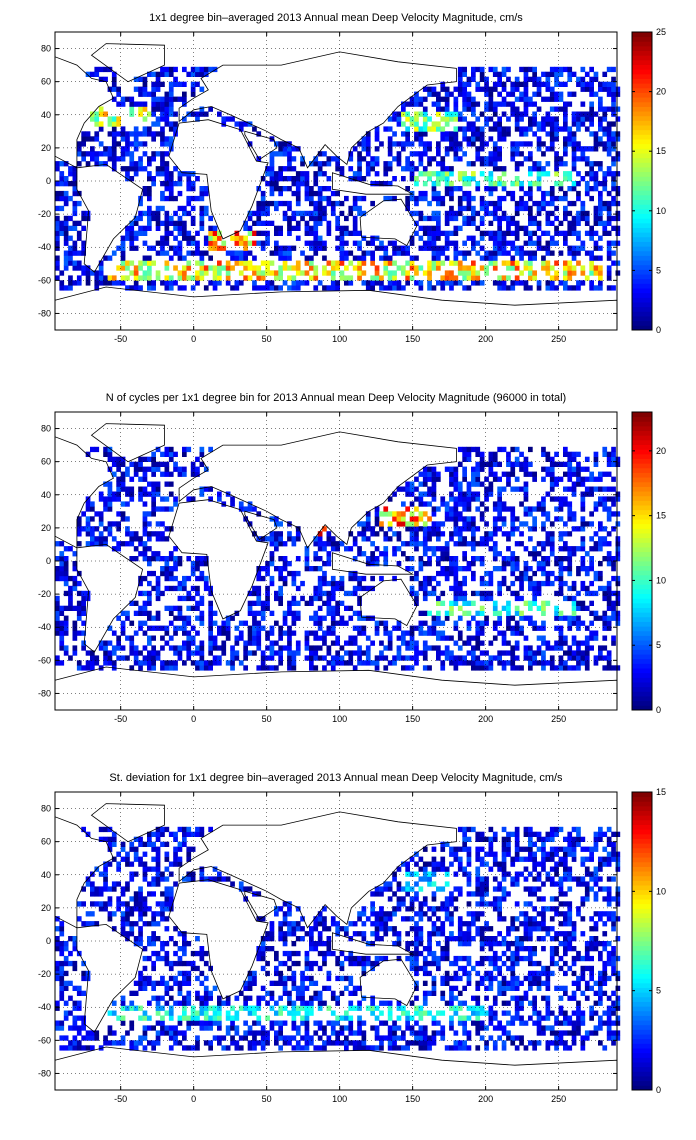 Image resolution: width=696 pixels, height=1140 pixels. What do you see at coordinates (46, 462) in the screenshot?
I see `y-tick-label: 60` at bounding box center [46, 462].